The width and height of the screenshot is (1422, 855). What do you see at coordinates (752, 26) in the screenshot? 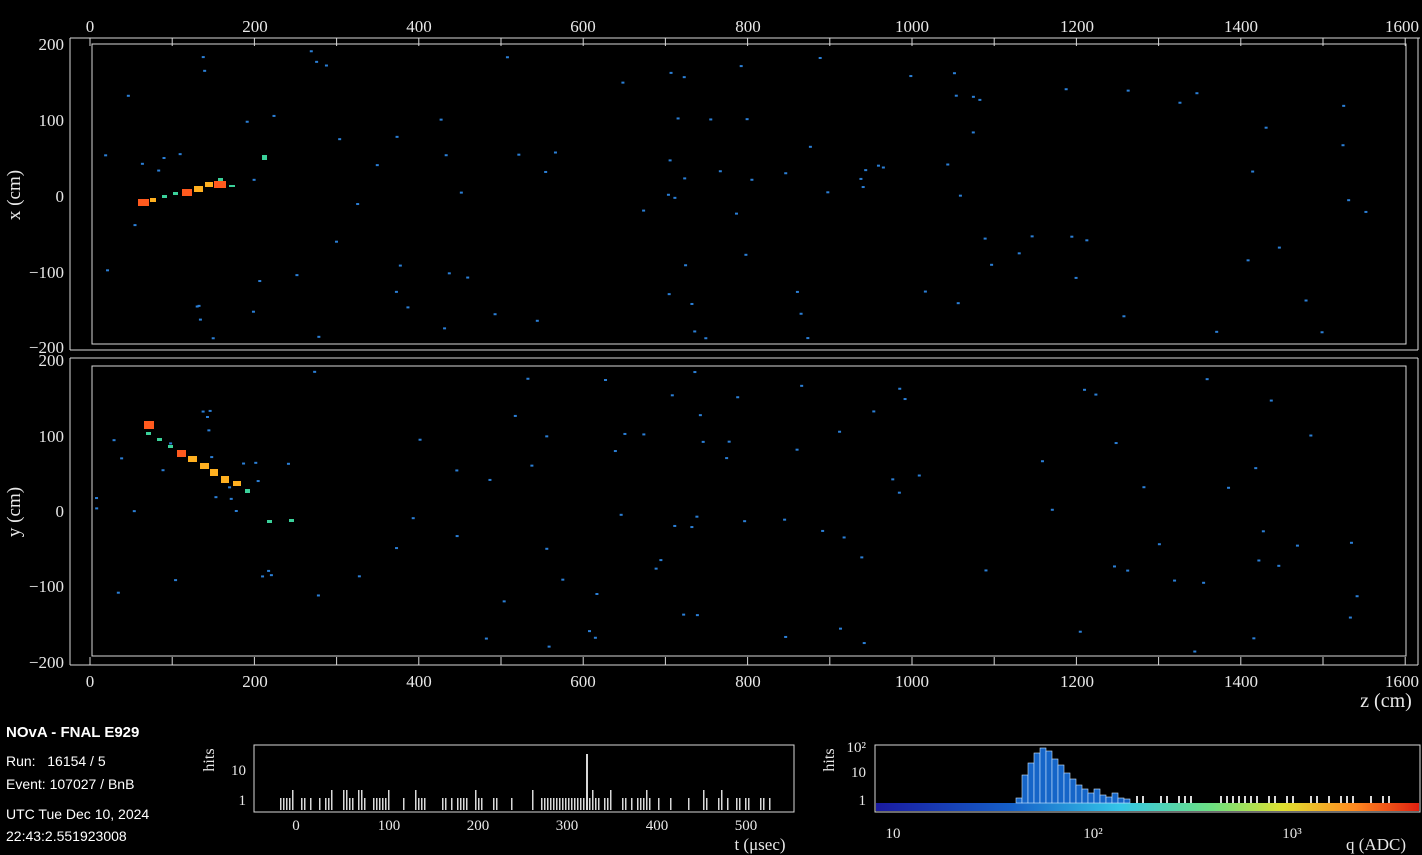
I see `xz-top-tick-labels: 0 200 400 600 800 1000 1200 1400 1600` at bounding box center [752, 26].